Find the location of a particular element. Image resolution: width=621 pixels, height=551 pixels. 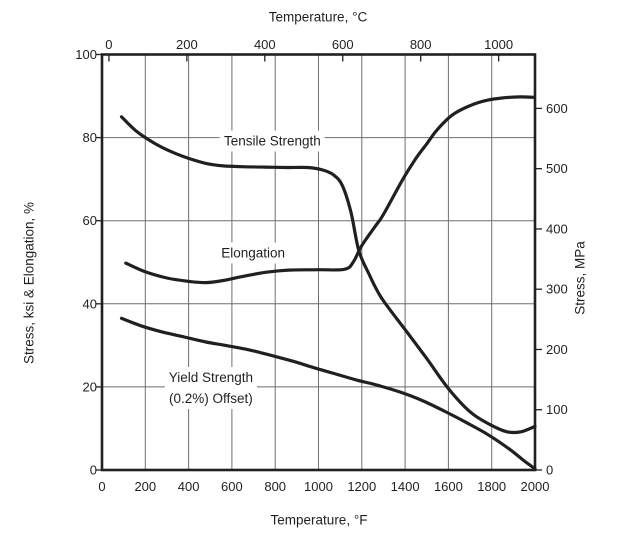

top-axis-tick-label: 600 is located at coordinates (343, 44).